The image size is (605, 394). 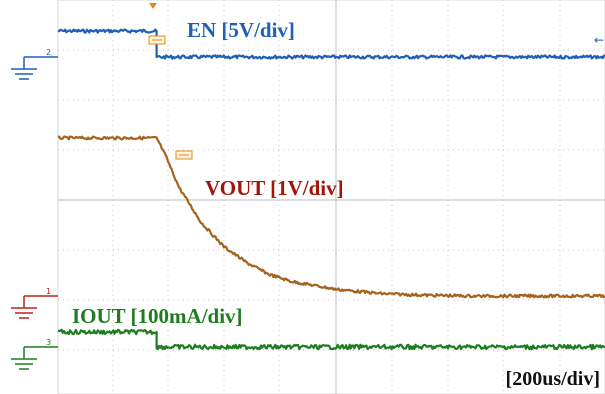 I want to click on arrow-right-icon: ←, so click(x=599, y=40).